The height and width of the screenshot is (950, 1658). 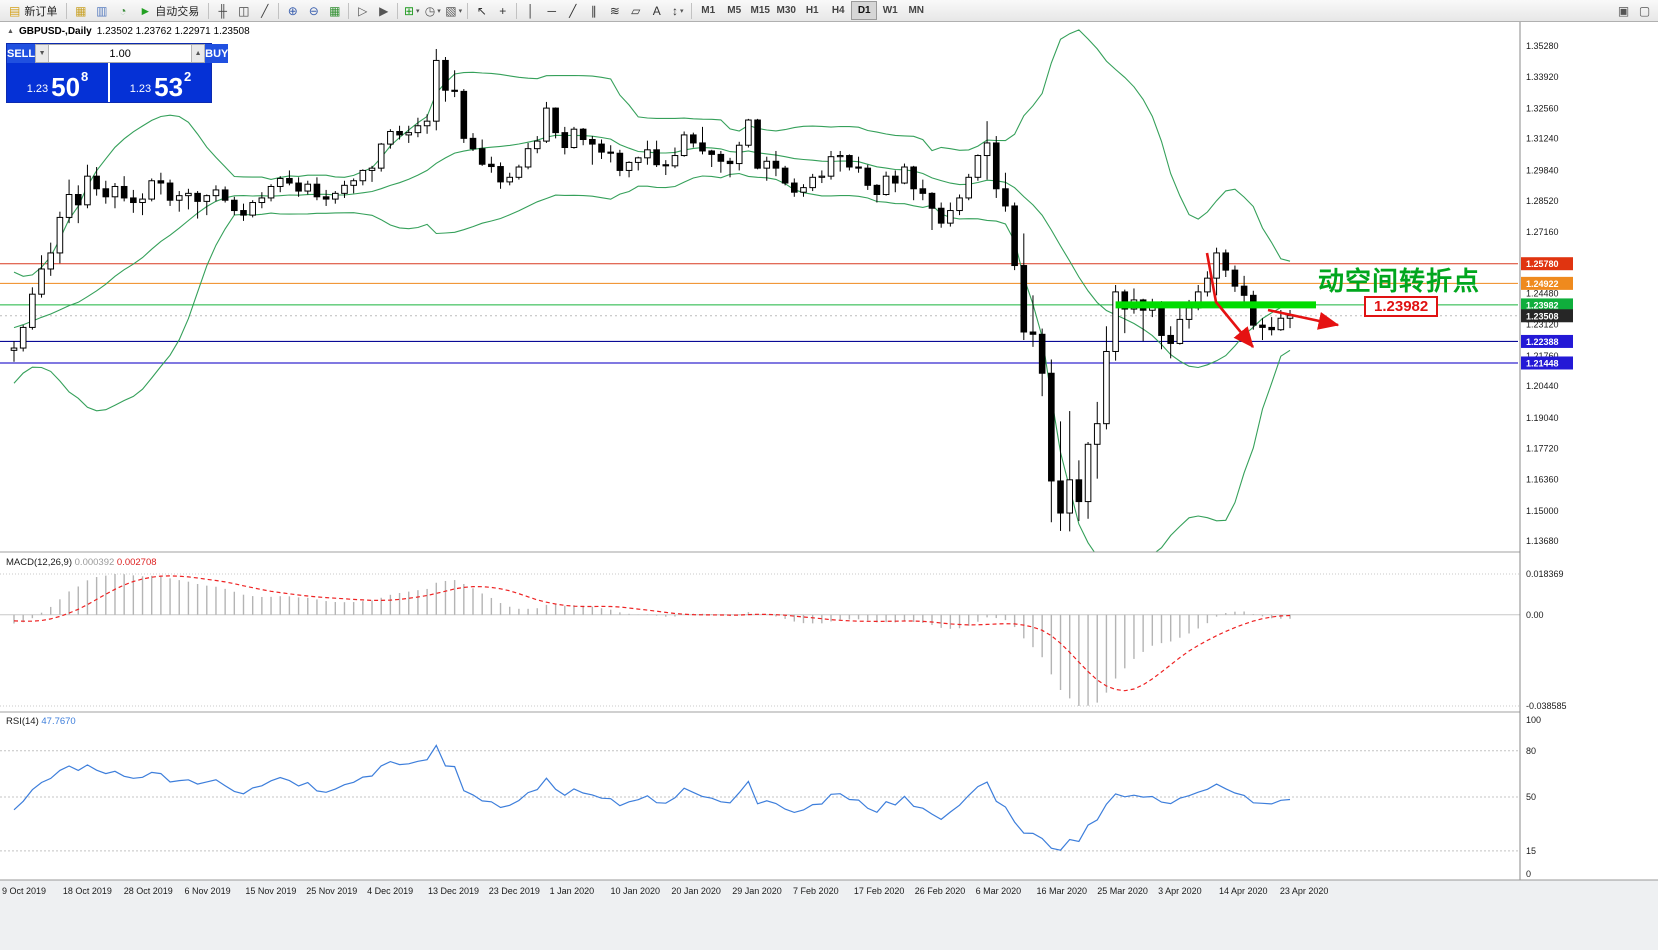 I want to click on cursor-icon: ↖, so click(x=481, y=10).